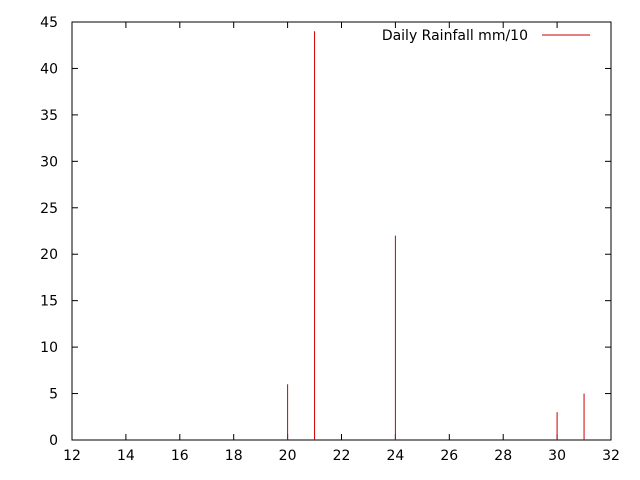 This screenshot has height=480, width=640. Describe the element at coordinates (288, 456) in the screenshot. I see `x-tick-label: 20` at that location.